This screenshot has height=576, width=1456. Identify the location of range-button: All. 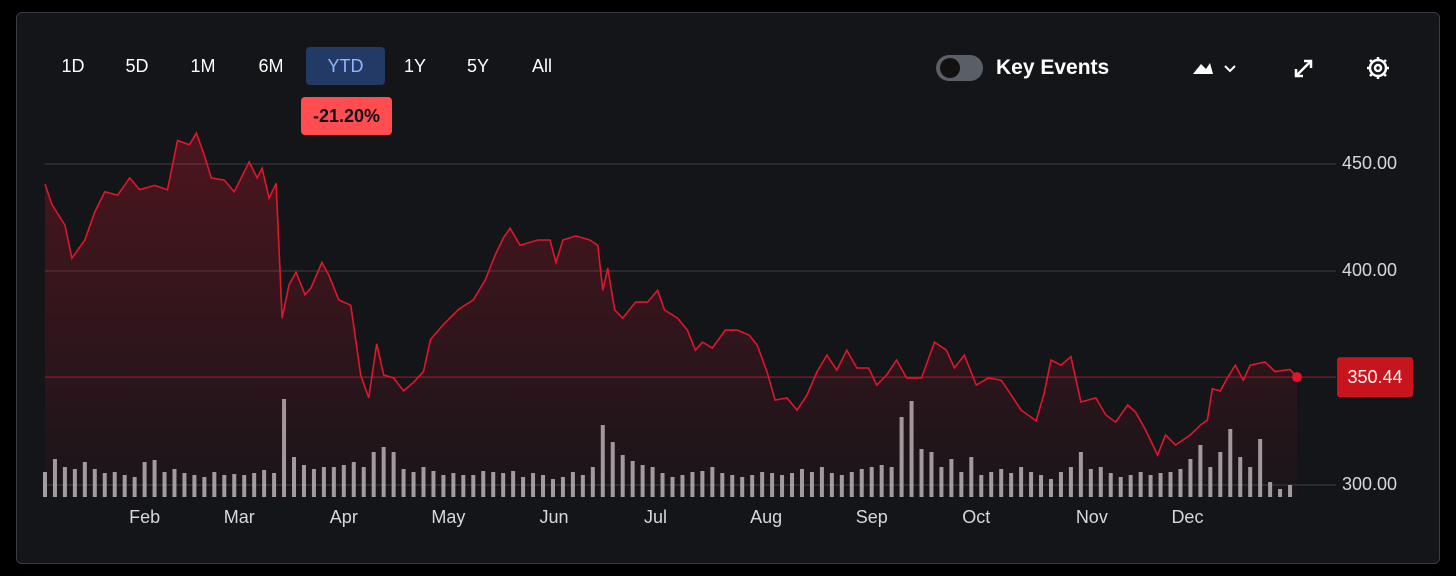
(541, 66).